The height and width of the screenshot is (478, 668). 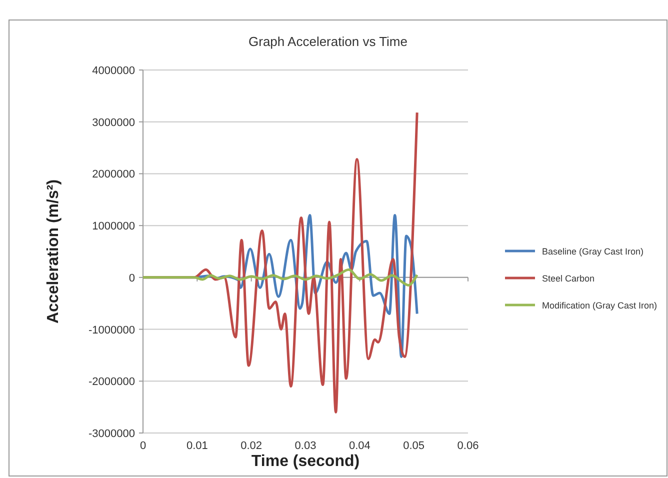 What do you see at coordinates (143, 446) in the screenshot?
I see `x-tick-label: 0` at bounding box center [143, 446].